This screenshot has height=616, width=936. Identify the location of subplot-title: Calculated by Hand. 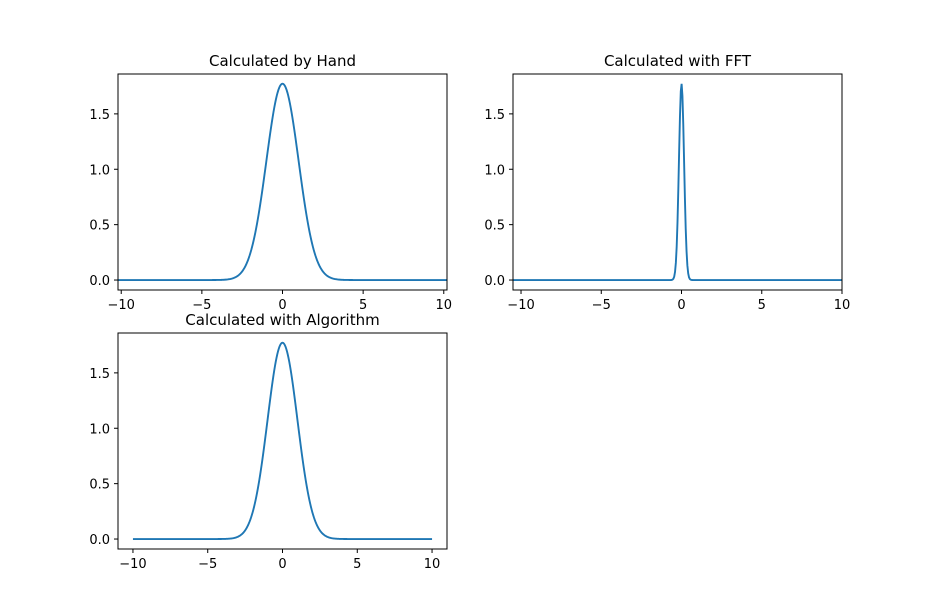
(282, 61).